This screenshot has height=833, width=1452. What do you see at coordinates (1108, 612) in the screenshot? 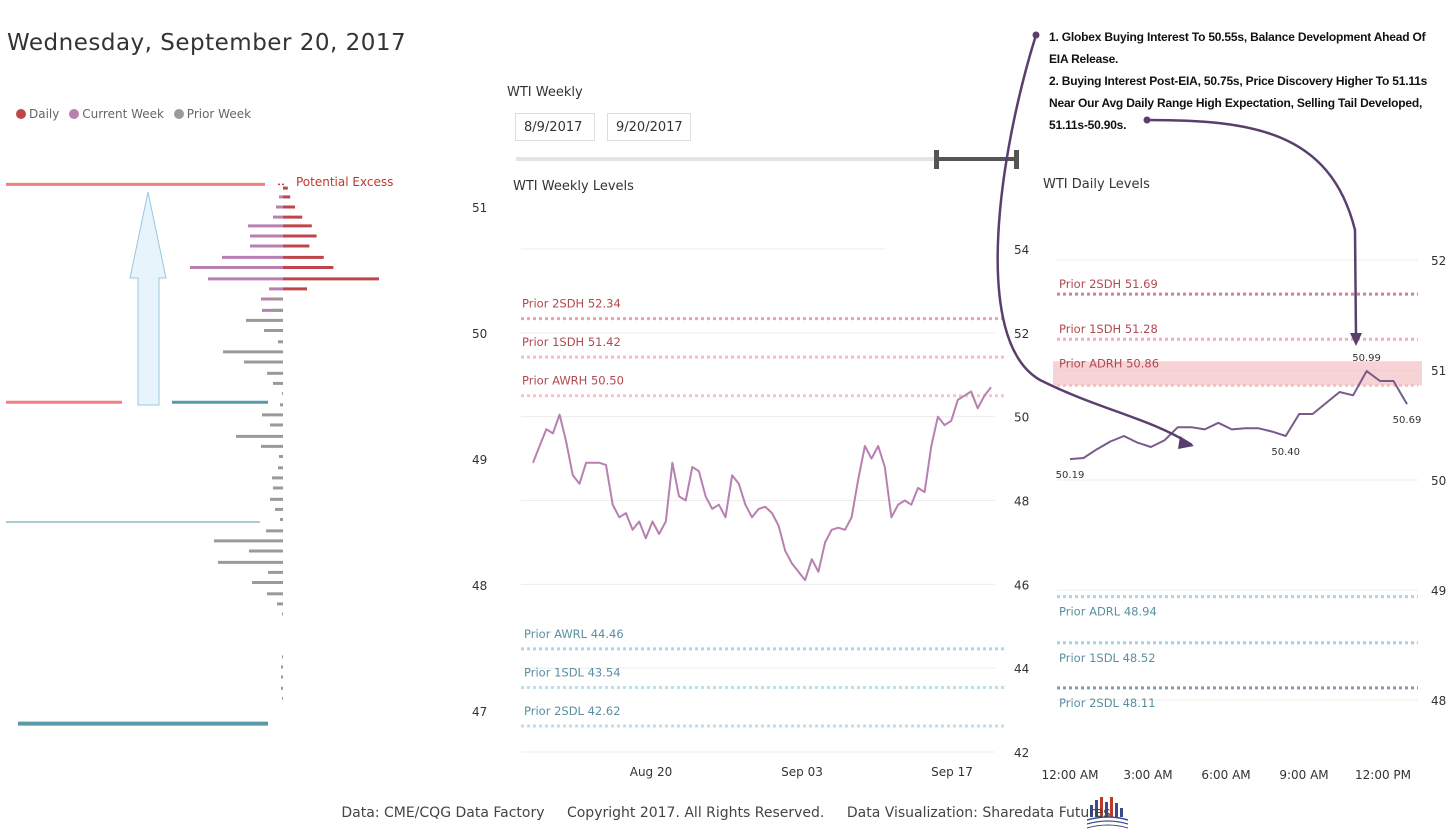
I see `daily-level-label: Prior ADRL 48.94` at bounding box center [1108, 612].